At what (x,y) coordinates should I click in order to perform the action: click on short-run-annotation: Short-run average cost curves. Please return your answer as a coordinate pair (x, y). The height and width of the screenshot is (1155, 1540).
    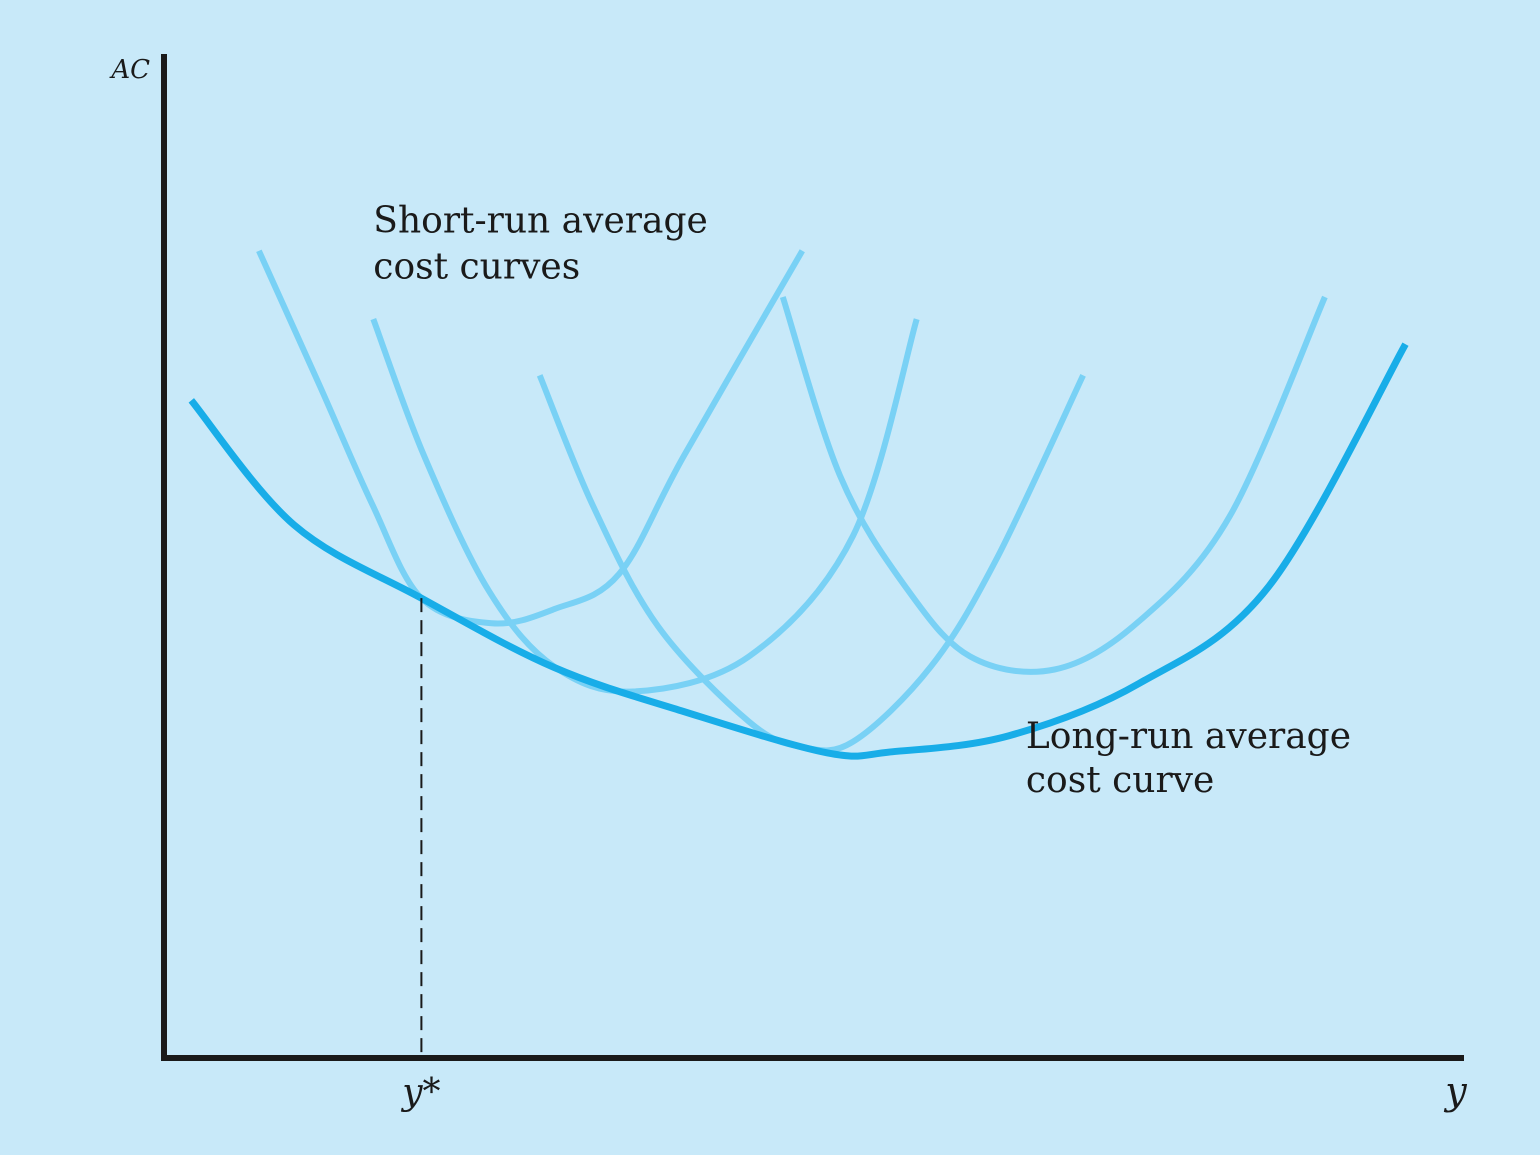
    Looking at the image, I should click on (546, 244).